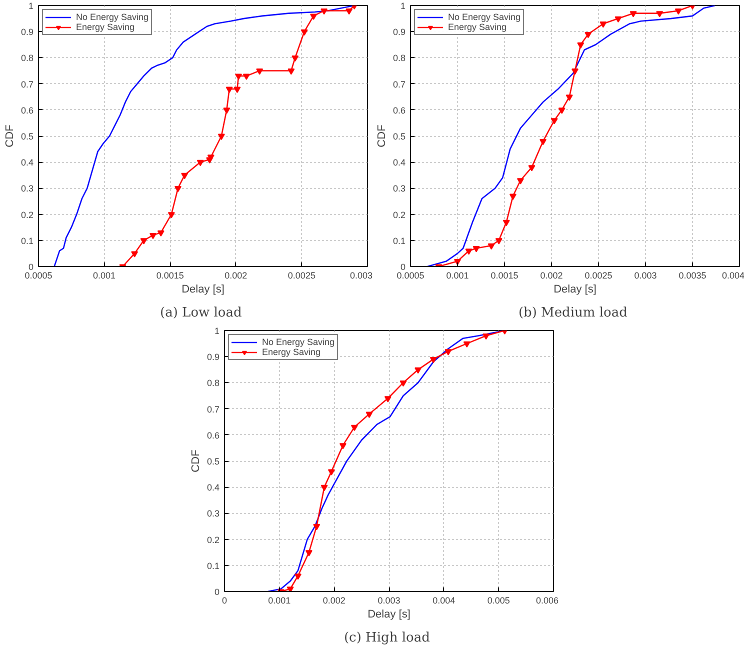 The height and width of the screenshot is (665, 748). What do you see at coordinates (225, 601) in the screenshot?
I see `x-tick-label: 0` at bounding box center [225, 601].